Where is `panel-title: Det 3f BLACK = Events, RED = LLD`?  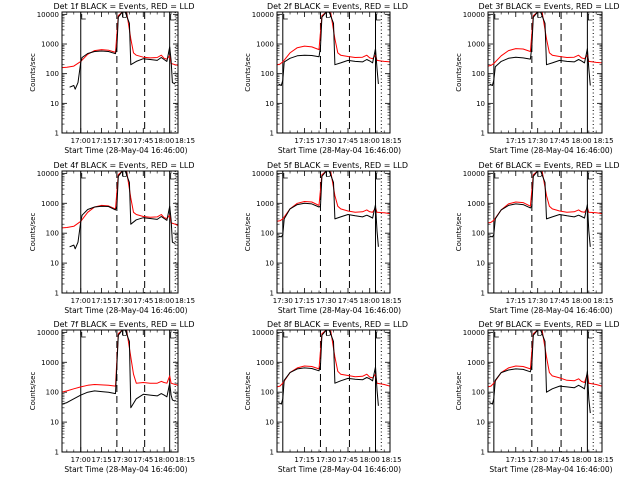
panel-title: Det 3f BLACK = Events, RED = LLD is located at coordinates (548, 6).